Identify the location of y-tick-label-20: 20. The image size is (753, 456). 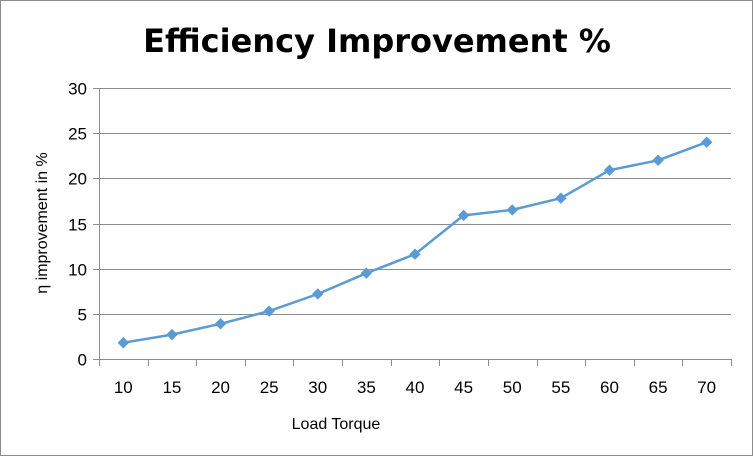
(77, 179).